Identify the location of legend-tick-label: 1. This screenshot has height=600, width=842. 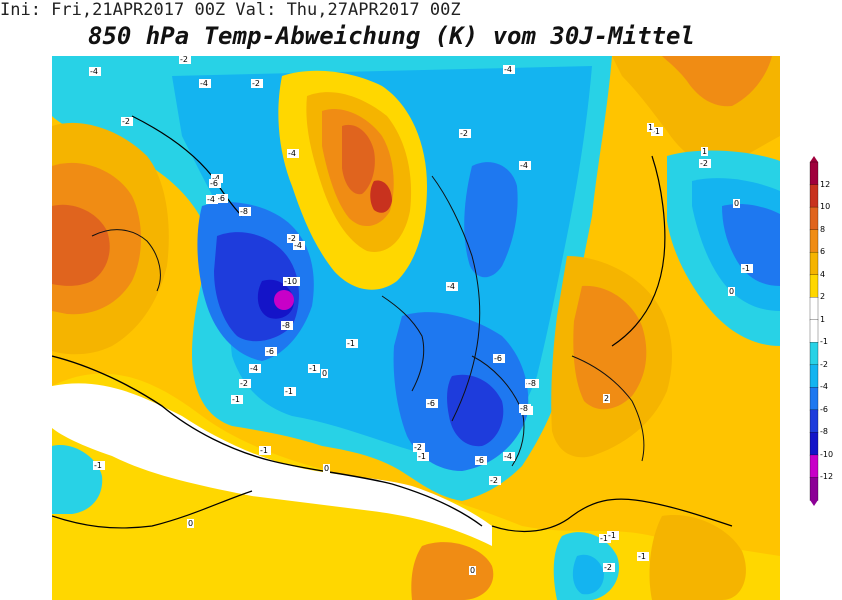
(823, 319).